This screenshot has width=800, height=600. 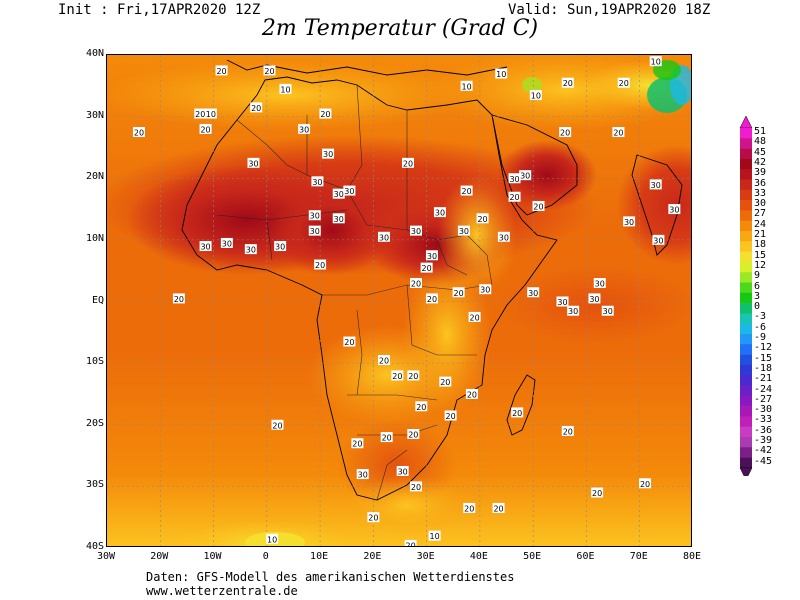 What do you see at coordinates (367, 67) in the screenshot?
I see `europe-coast` at bounding box center [367, 67].